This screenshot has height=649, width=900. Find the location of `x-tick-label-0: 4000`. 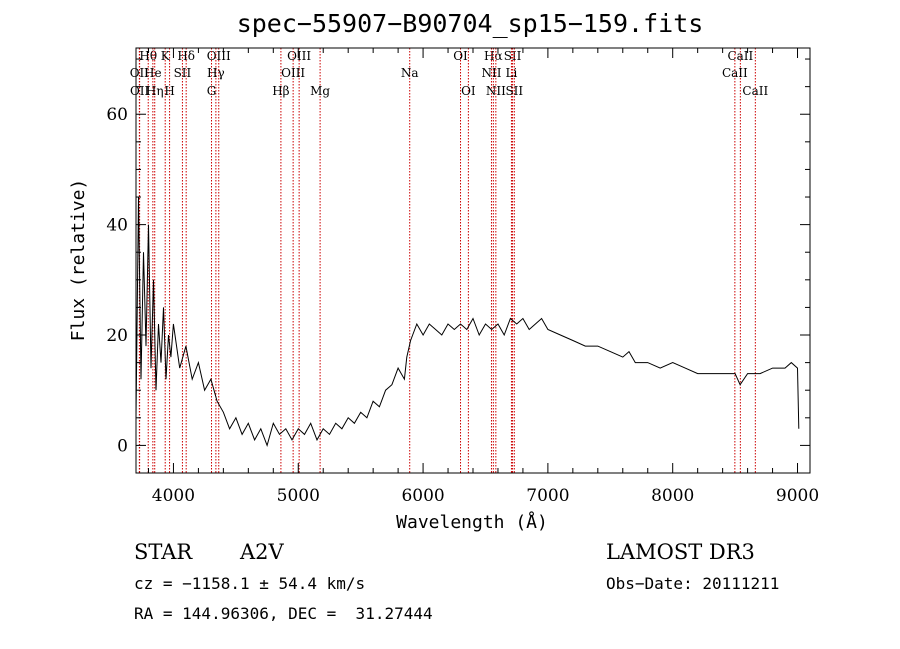

x-tick-label-0: 4000 is located at coordinates (173, 496).